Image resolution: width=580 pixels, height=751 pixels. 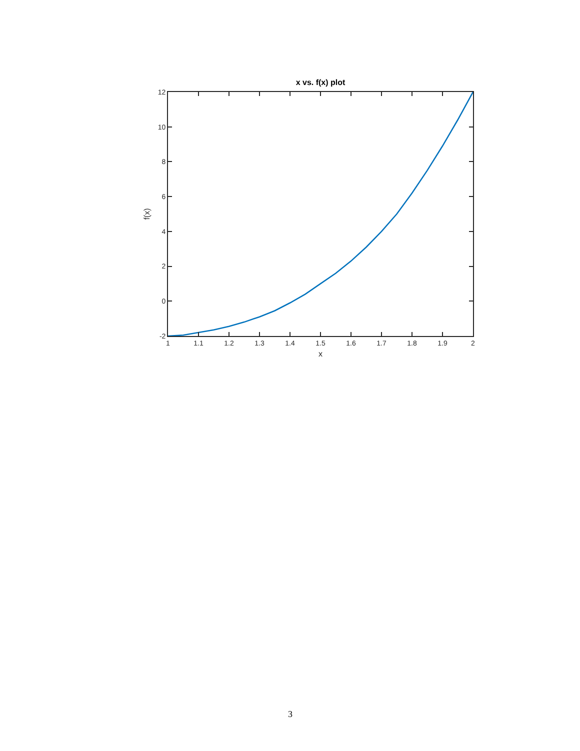 I want to click on text: 3, so click(x=290, y=714).